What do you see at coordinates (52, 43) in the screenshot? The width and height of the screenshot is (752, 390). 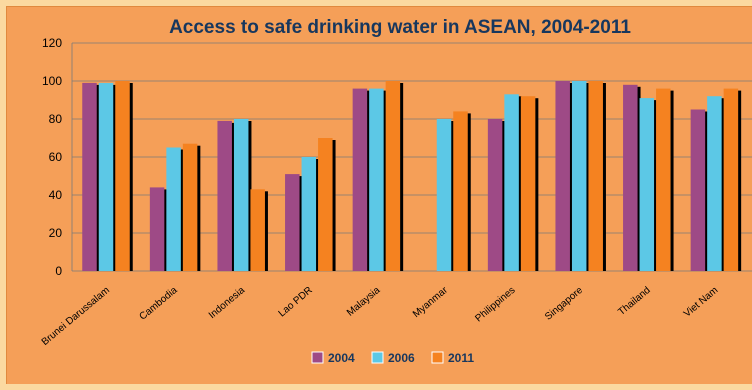 I see `y-tick-label: 120` at bounding box center [52, 43].